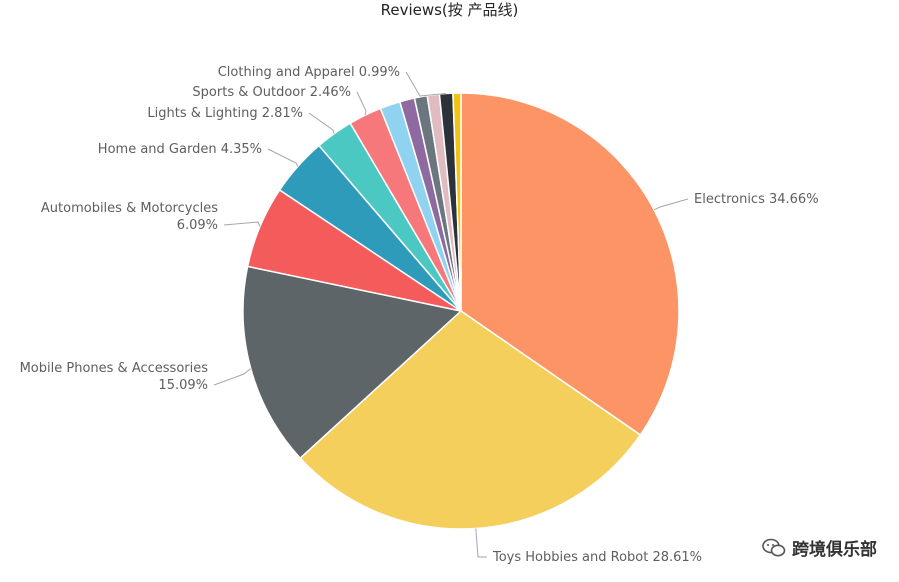  Describe the element at coordinates (449, 10) in the screenshot. I see `chart-title: Reviews(按 产品线)` at that location.